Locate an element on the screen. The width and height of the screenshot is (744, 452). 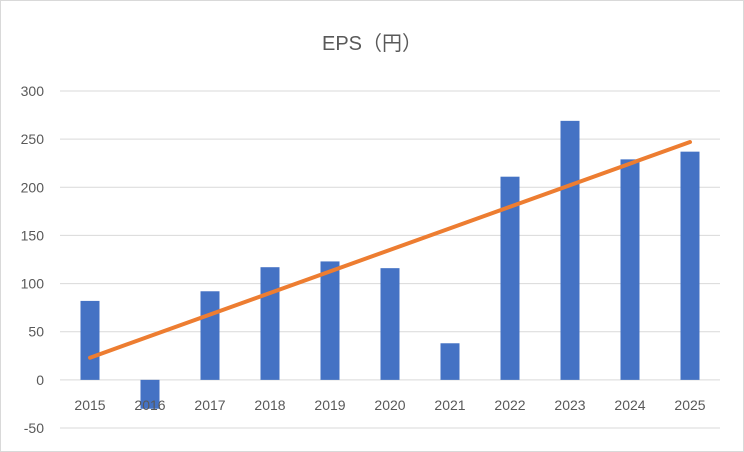
y-tick-label: 250 is located at coordinates (33, 139).